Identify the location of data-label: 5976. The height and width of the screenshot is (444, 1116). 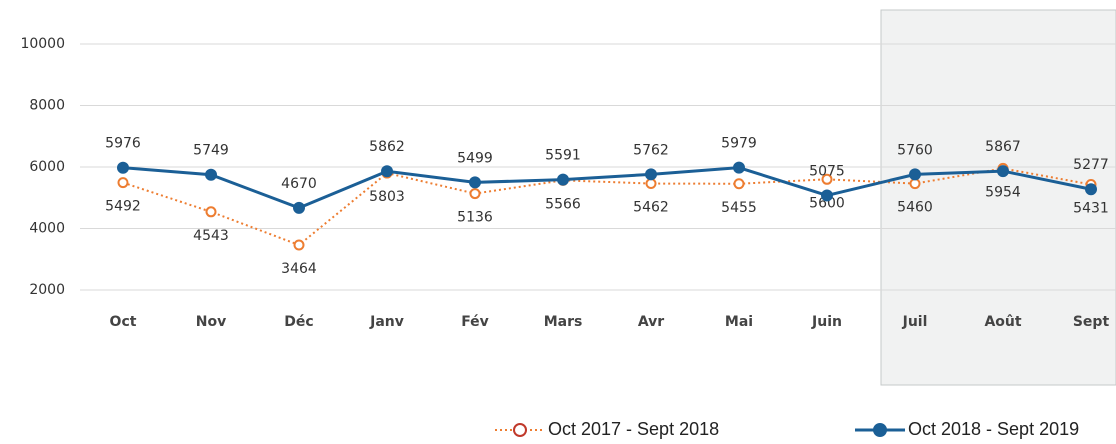
(123, 144).